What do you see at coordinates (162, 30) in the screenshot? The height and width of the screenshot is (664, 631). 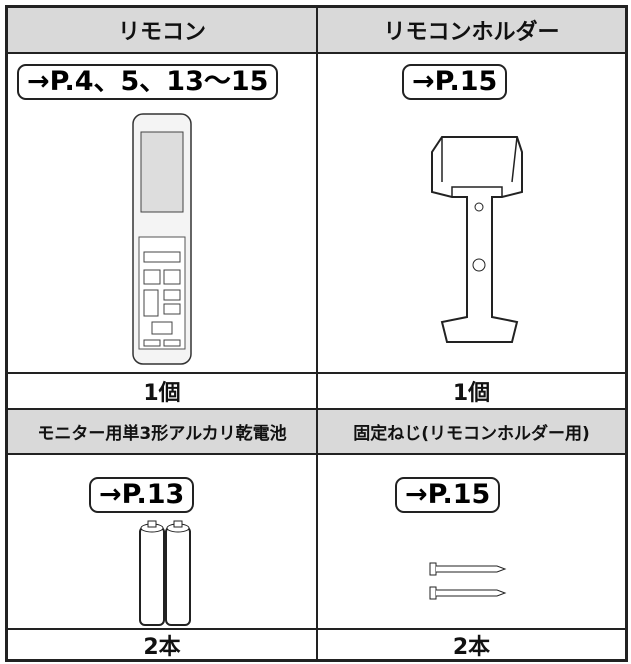 I see `item-name: リモコン` at bounding box center [162, 30].